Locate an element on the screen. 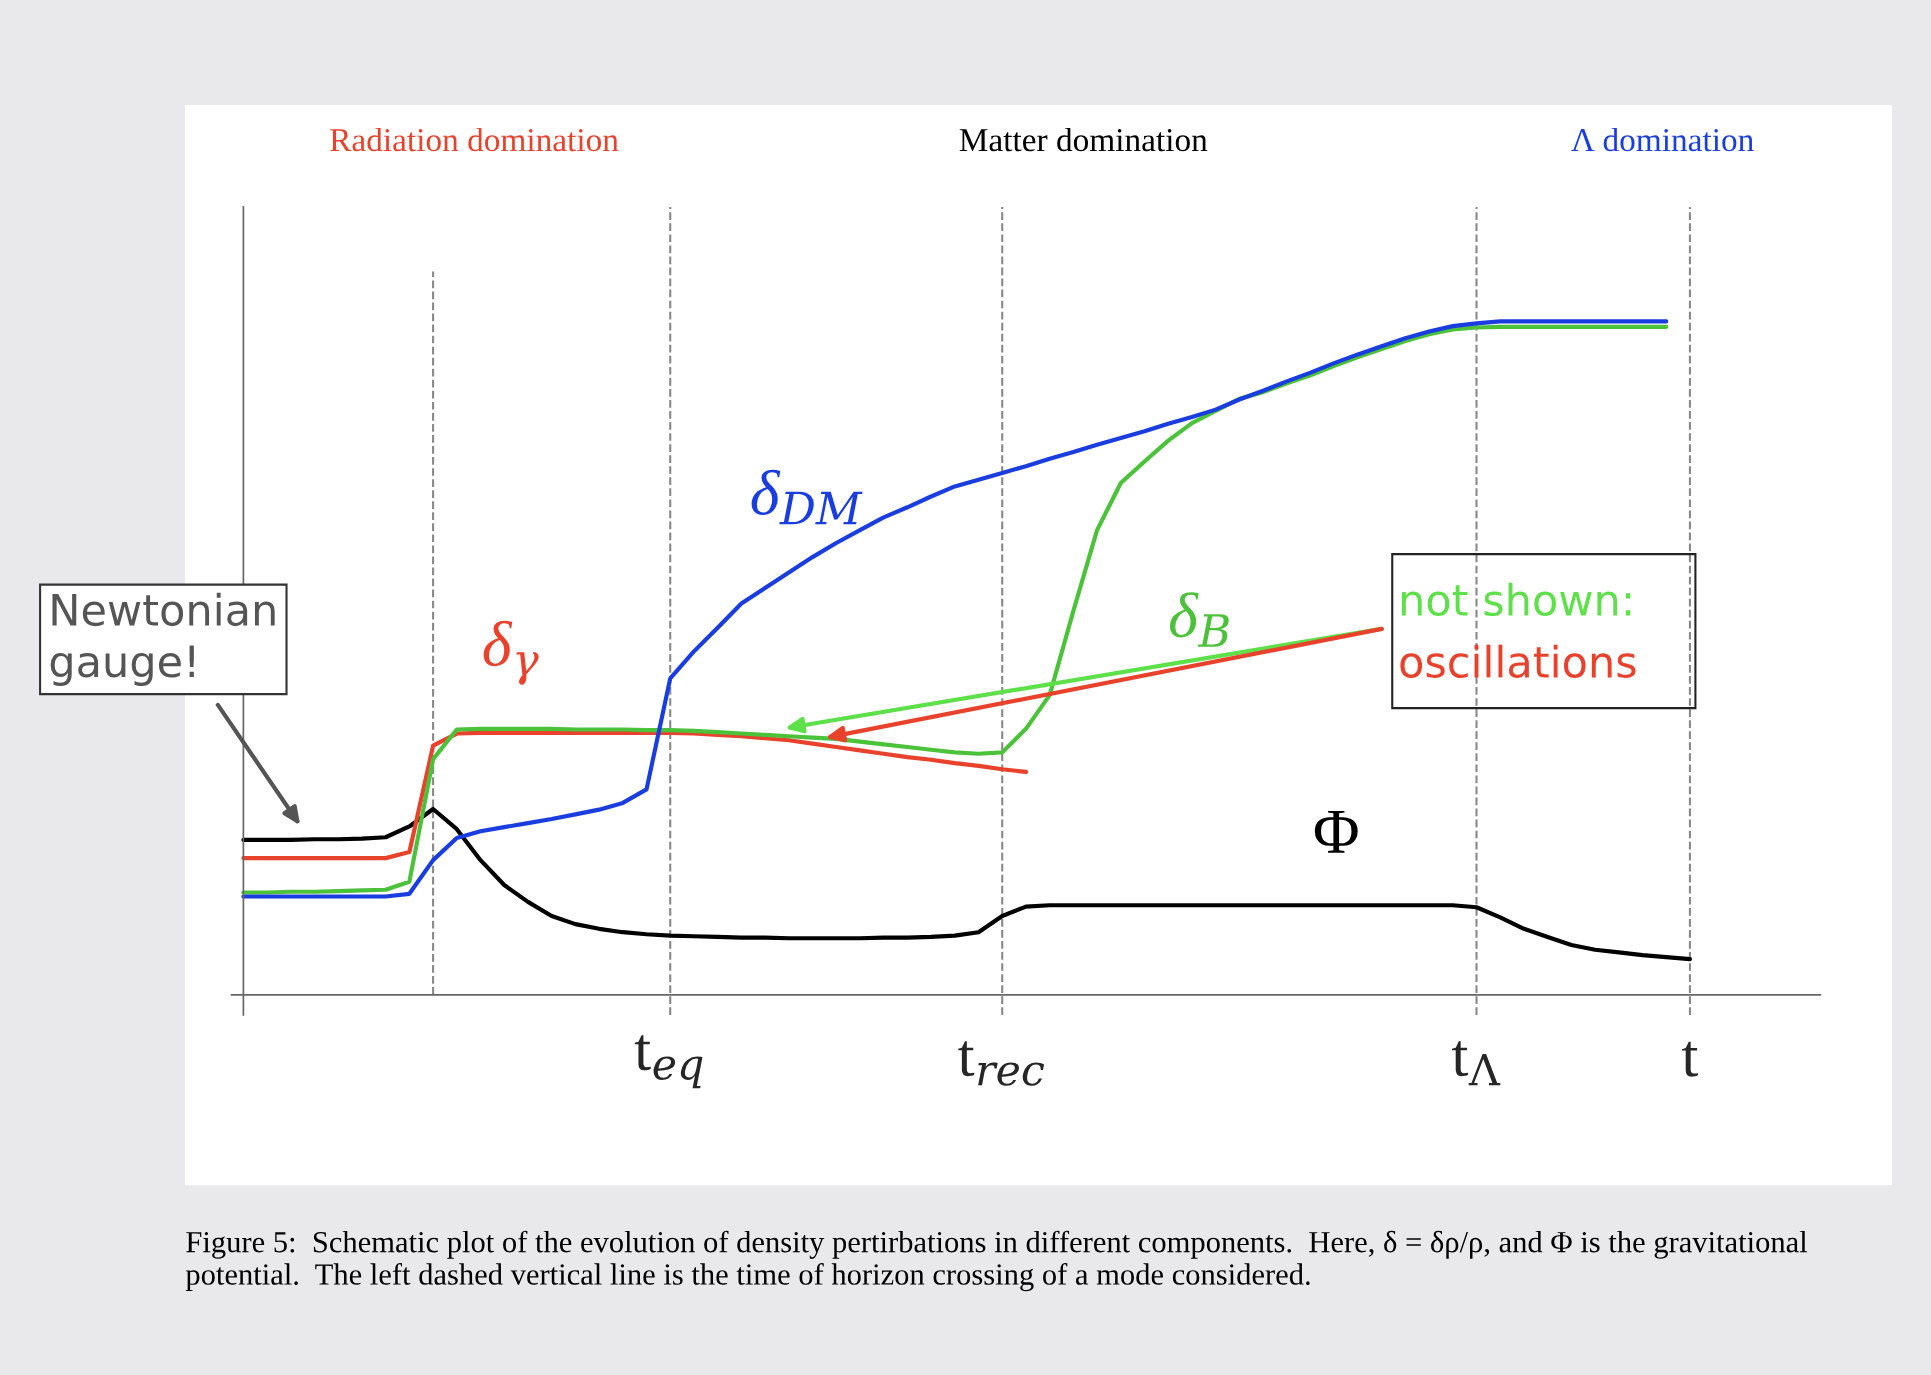  text: Radiation domination is located at coordinates (474, 139).